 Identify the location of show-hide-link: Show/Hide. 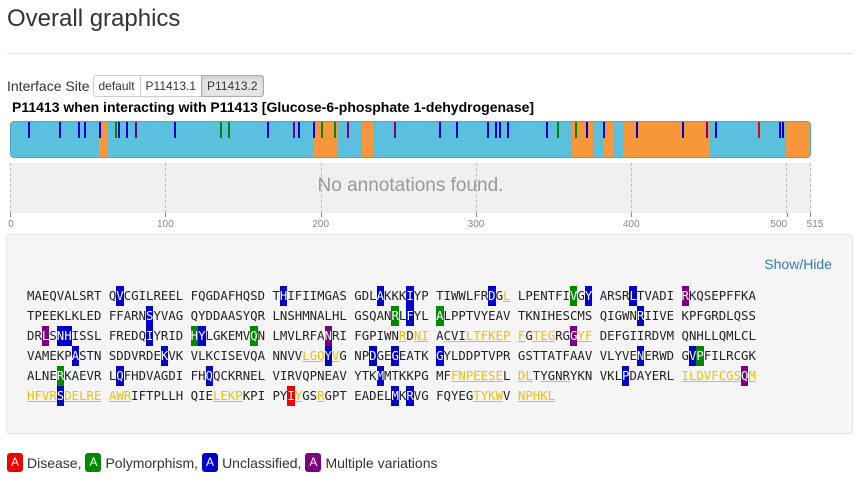
(798, 264).